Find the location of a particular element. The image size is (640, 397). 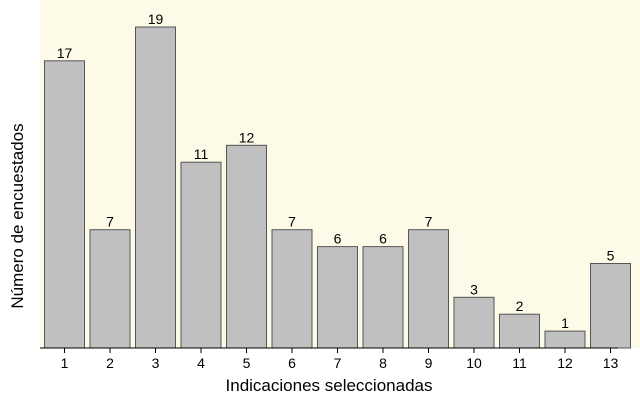

x-tick-label: 13 is located at coordinates (611, 363).